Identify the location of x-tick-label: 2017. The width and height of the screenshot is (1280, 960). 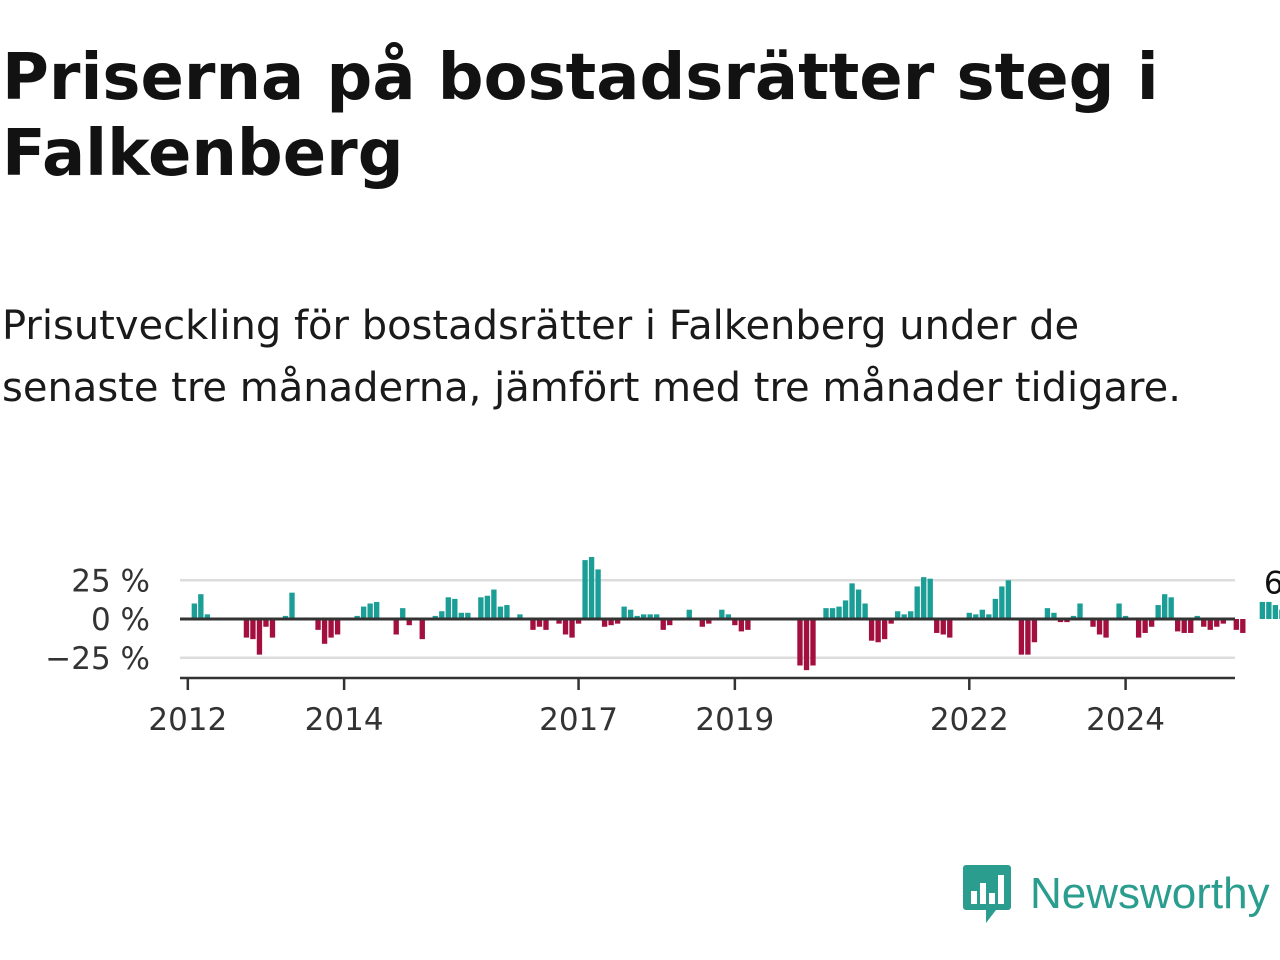
(578, 720).